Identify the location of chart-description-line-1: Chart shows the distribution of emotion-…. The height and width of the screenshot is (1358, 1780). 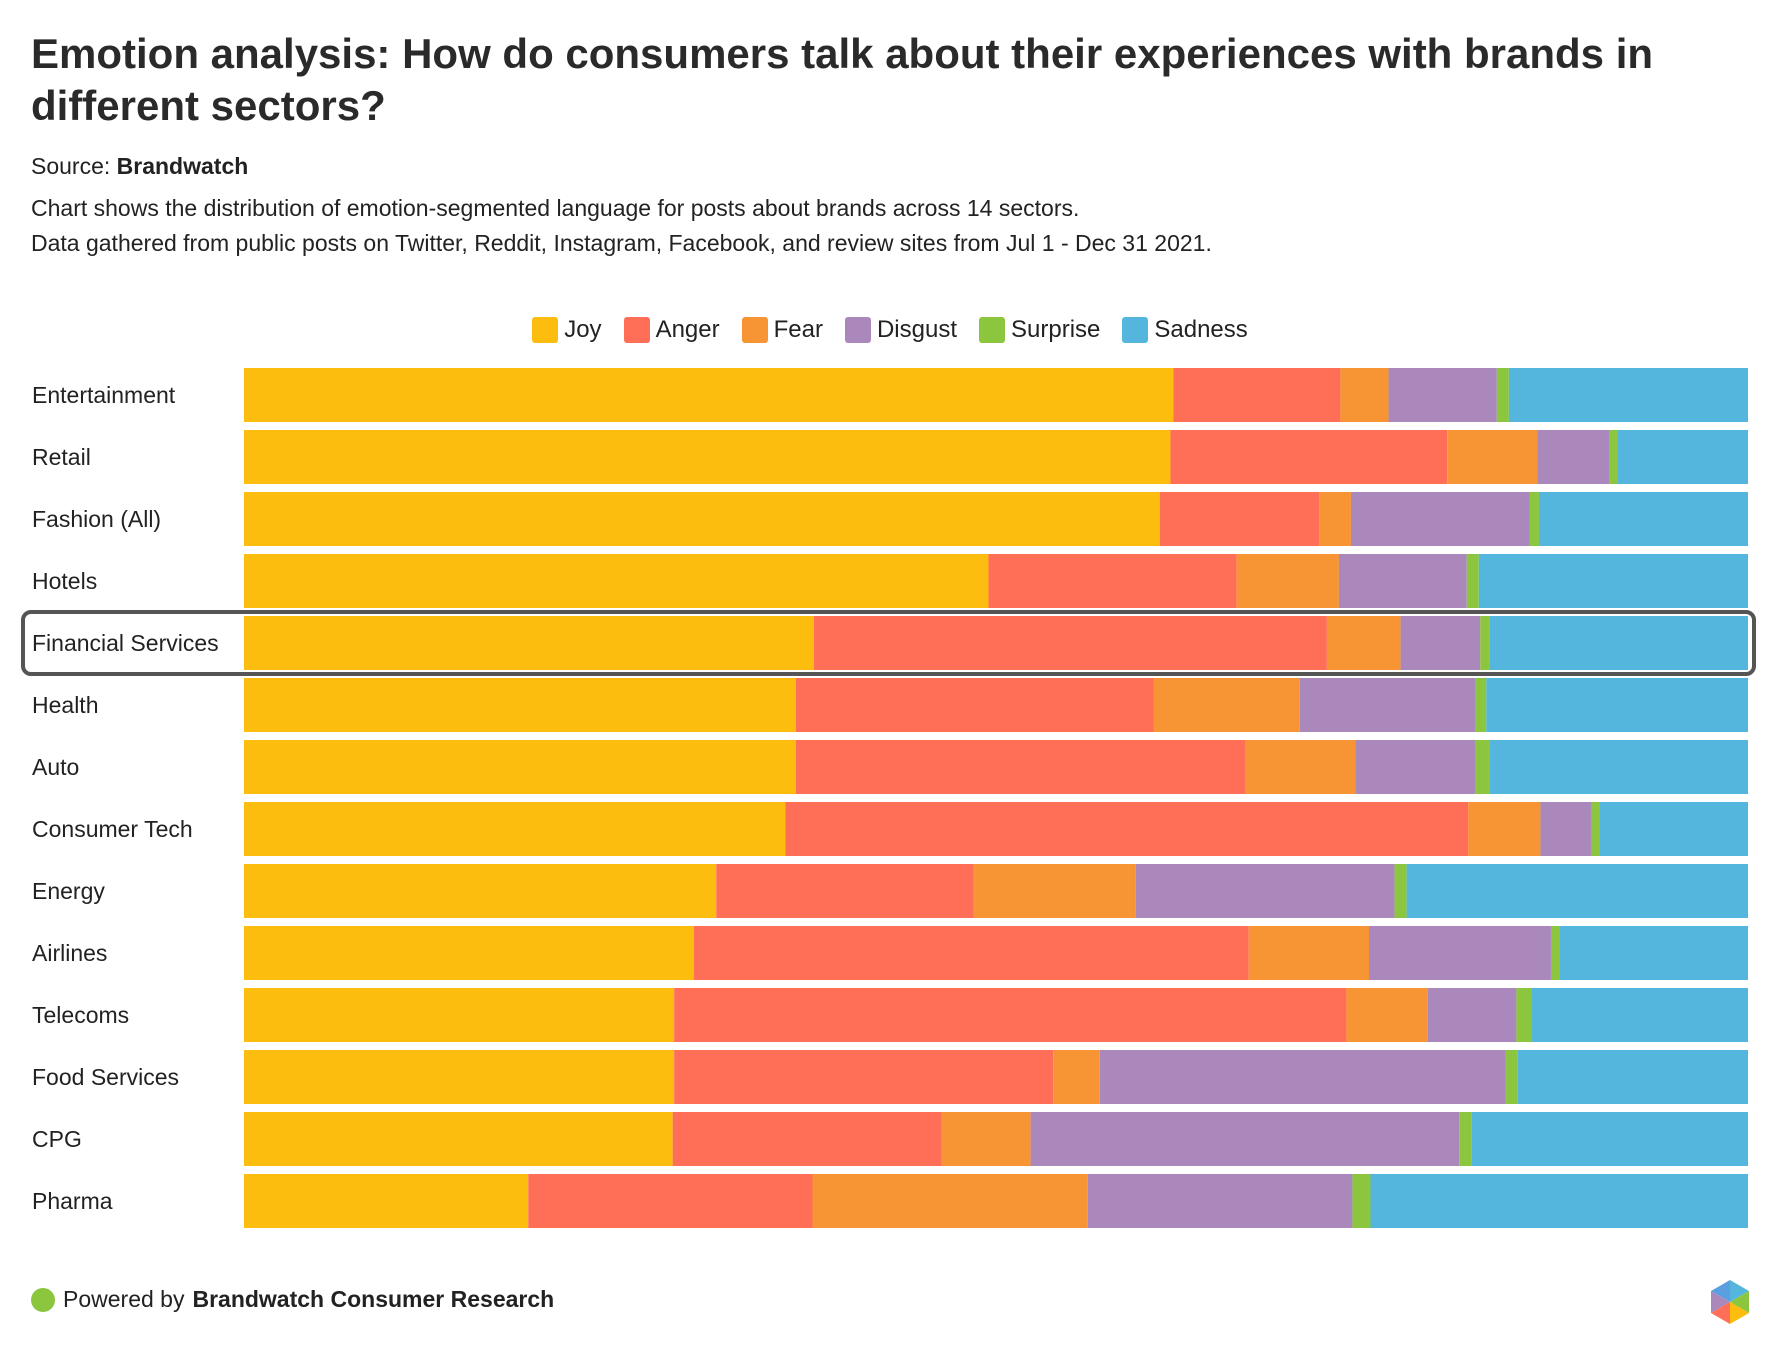
(555, 208).